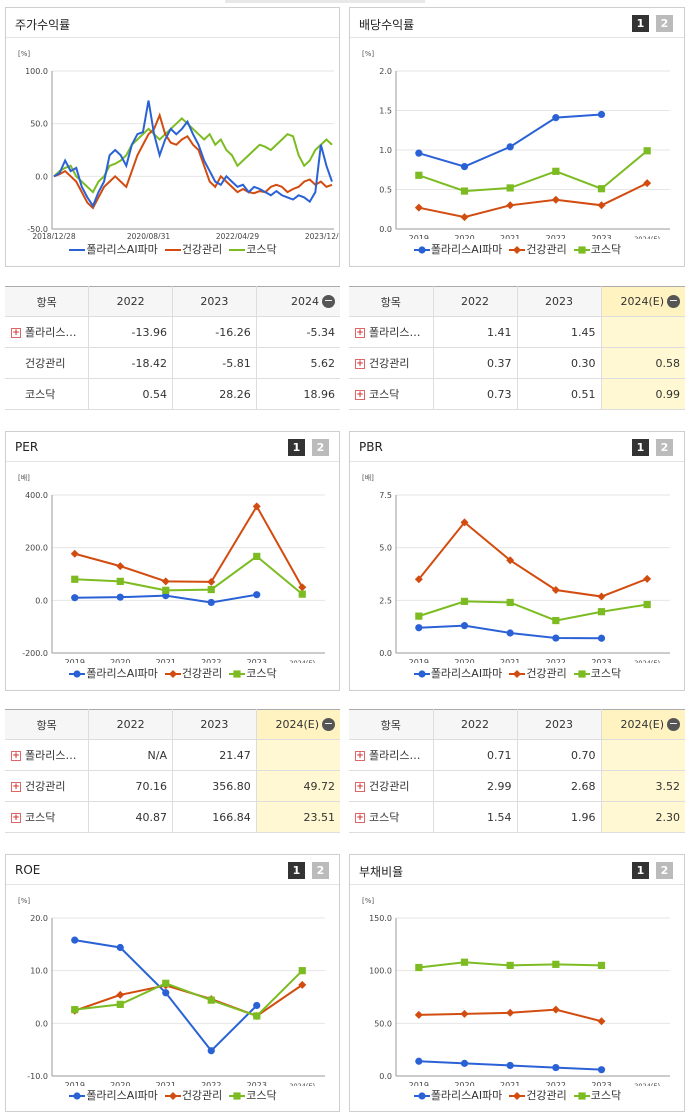 The width and height of the screenshot is (691, 1115). What do you see at coordinates (517, 755) in the screenshot?
I see `table-row: + 폴라리스… 0.71 0.70` at bounding box center [517, 755].